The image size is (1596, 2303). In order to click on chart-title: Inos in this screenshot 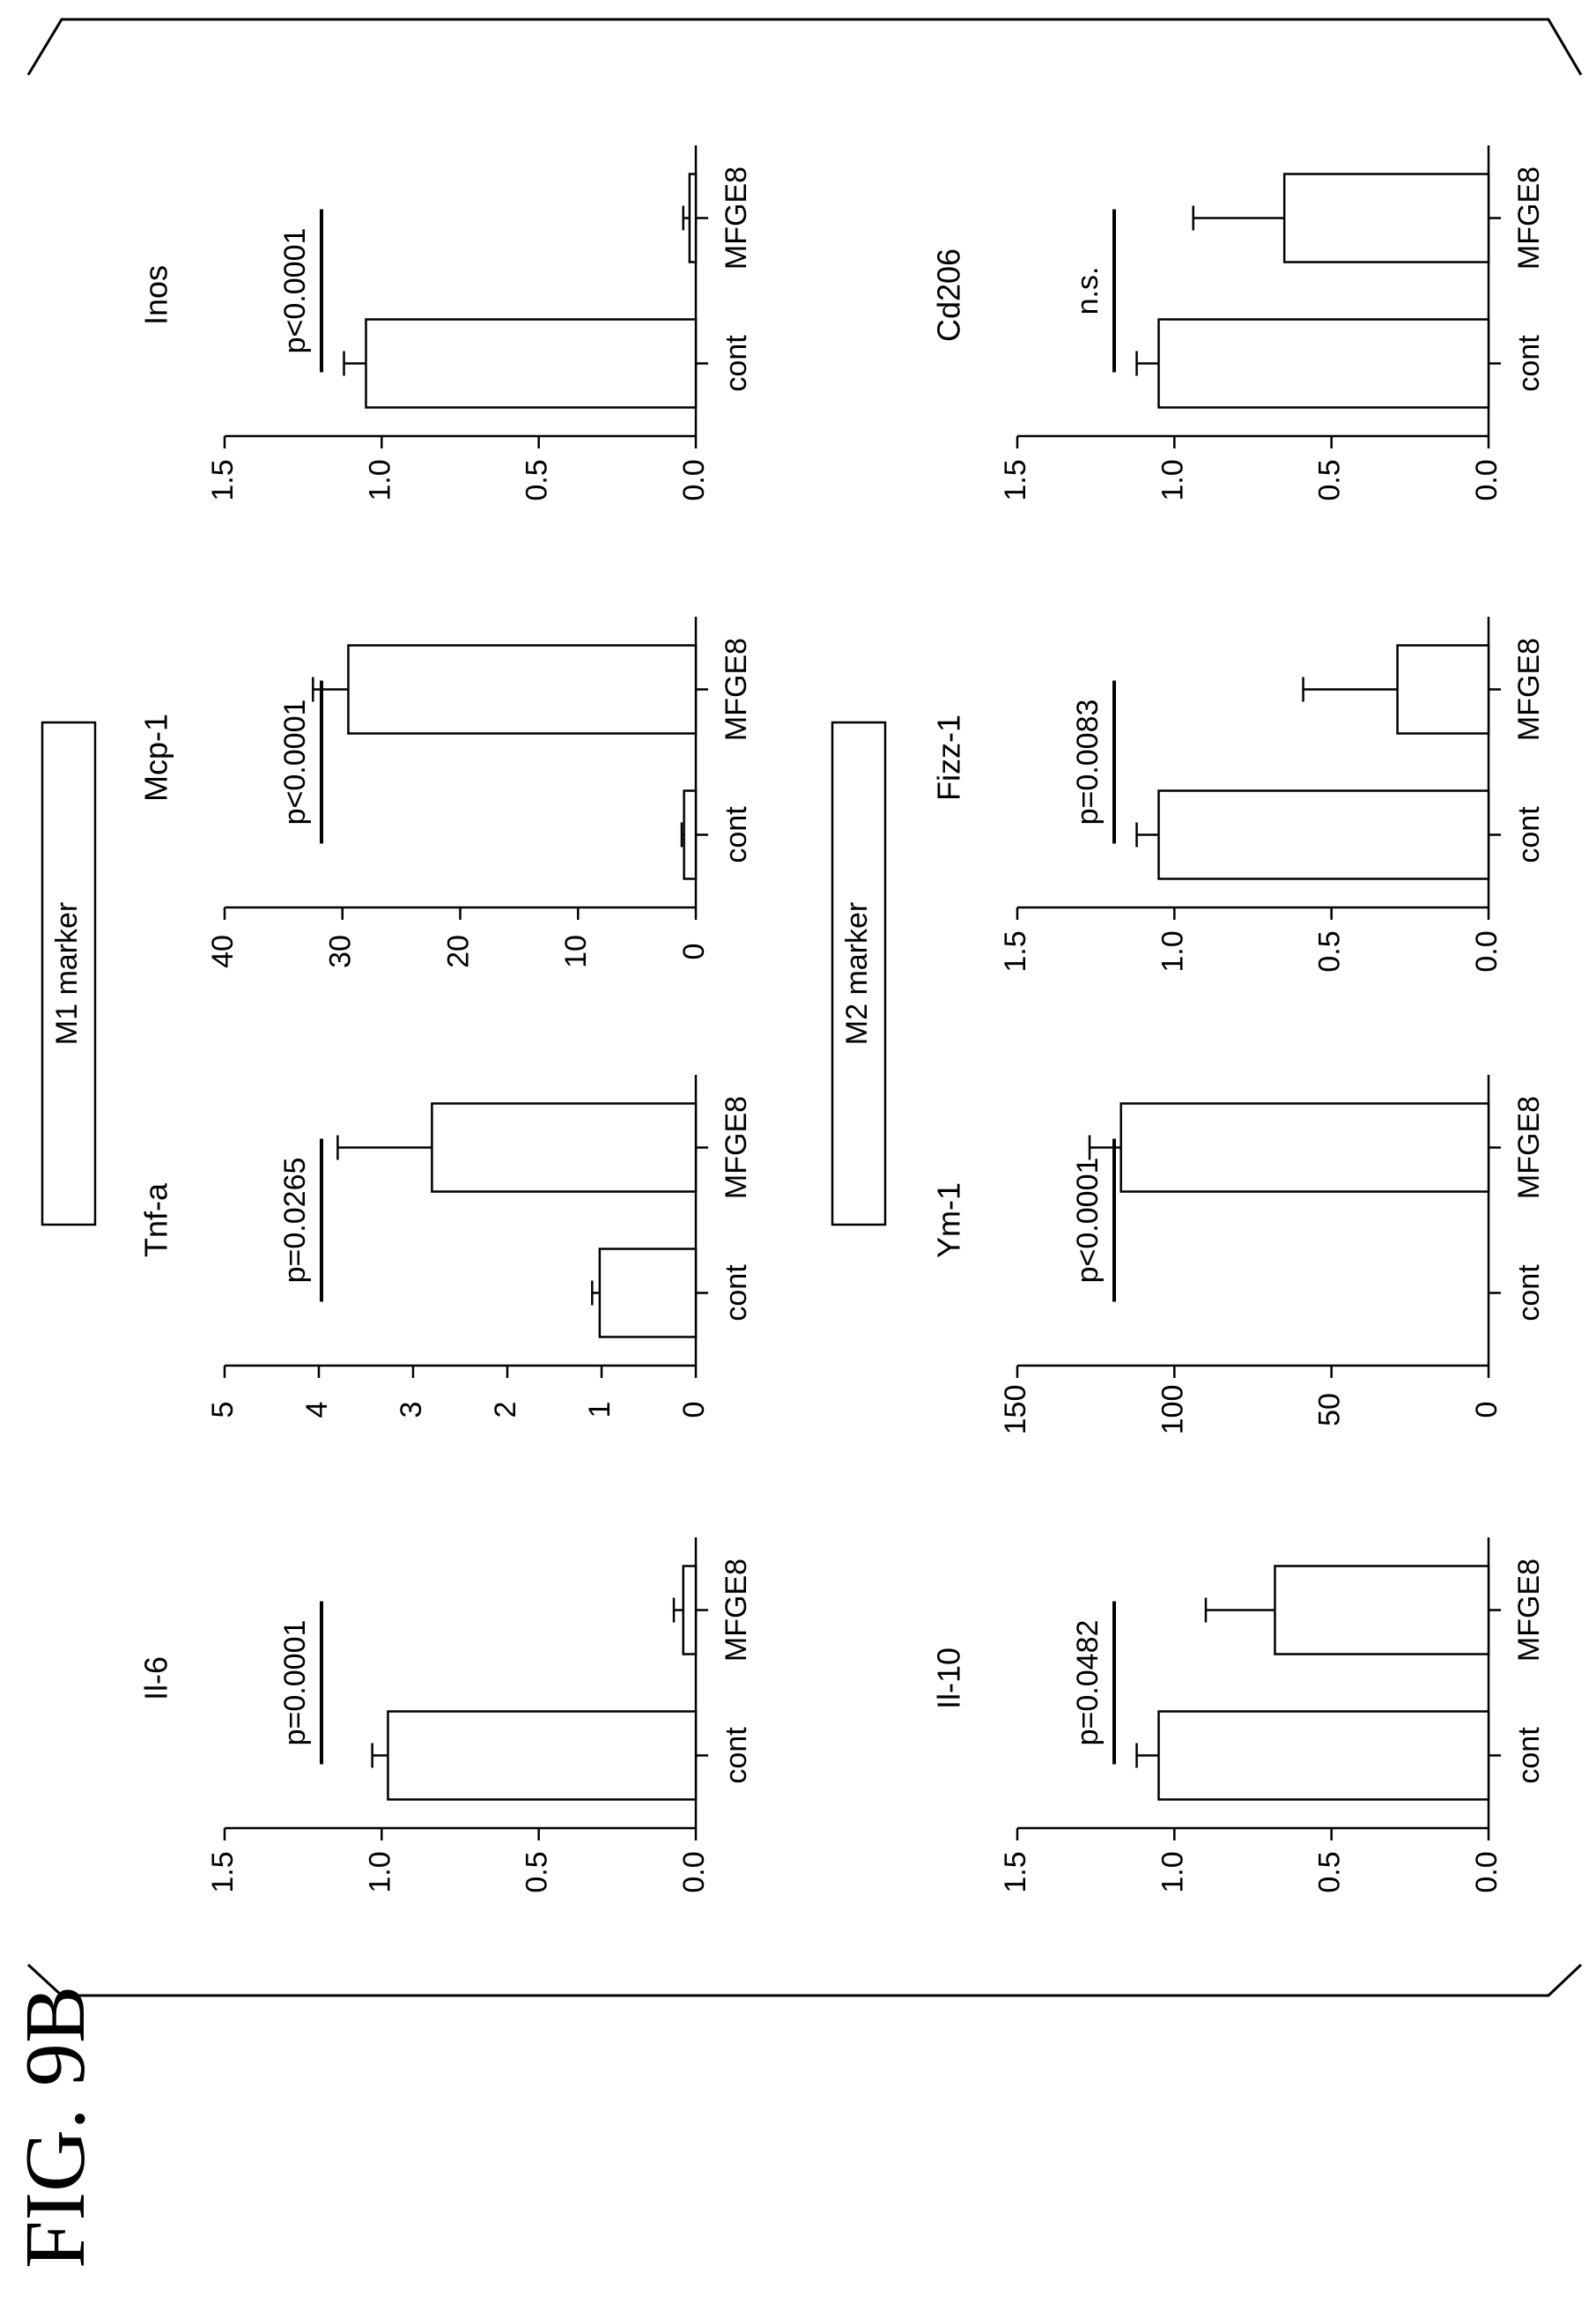, I will do `click(156, 295)`.